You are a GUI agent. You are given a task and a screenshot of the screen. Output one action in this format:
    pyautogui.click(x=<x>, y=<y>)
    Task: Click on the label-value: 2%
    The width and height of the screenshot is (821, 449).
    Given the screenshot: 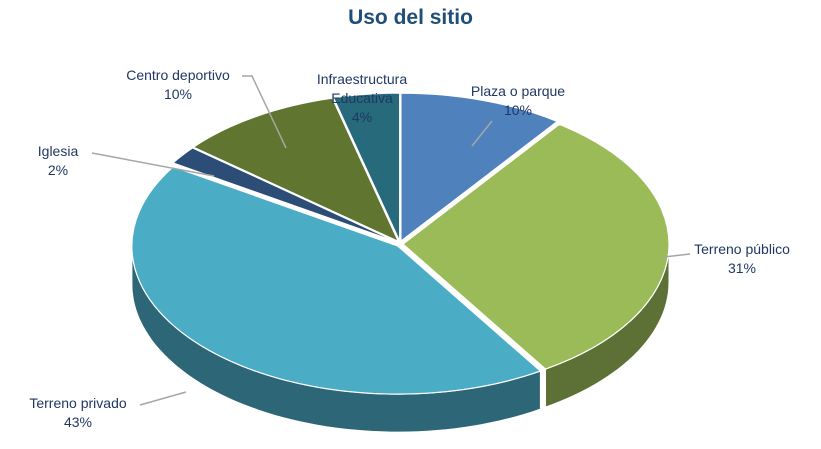 What is the action you would take?
    pyautogui.click(x=58, y=170)
    